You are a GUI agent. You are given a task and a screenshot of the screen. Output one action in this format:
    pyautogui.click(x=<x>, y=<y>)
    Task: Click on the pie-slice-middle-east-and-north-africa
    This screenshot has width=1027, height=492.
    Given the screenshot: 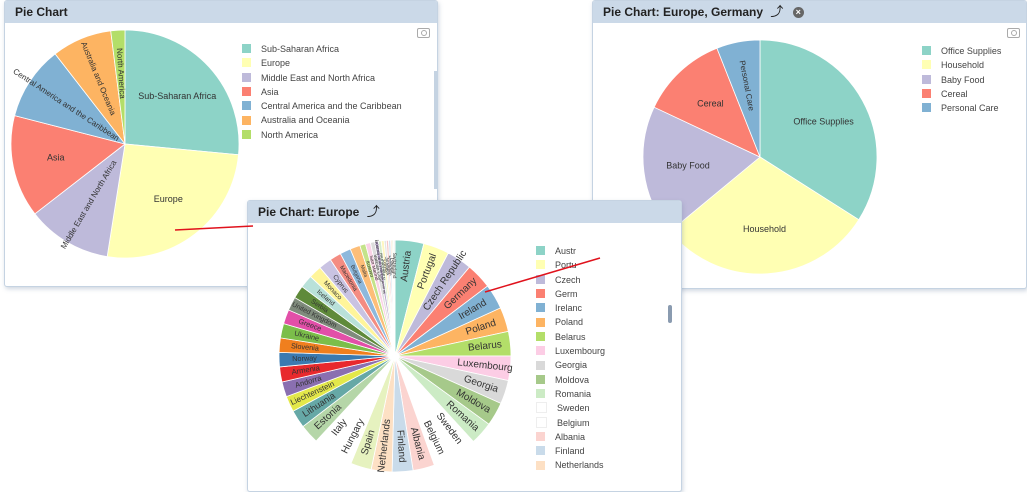 What is the action you would take?
    pyautogui.click(x=80, y=200)
    